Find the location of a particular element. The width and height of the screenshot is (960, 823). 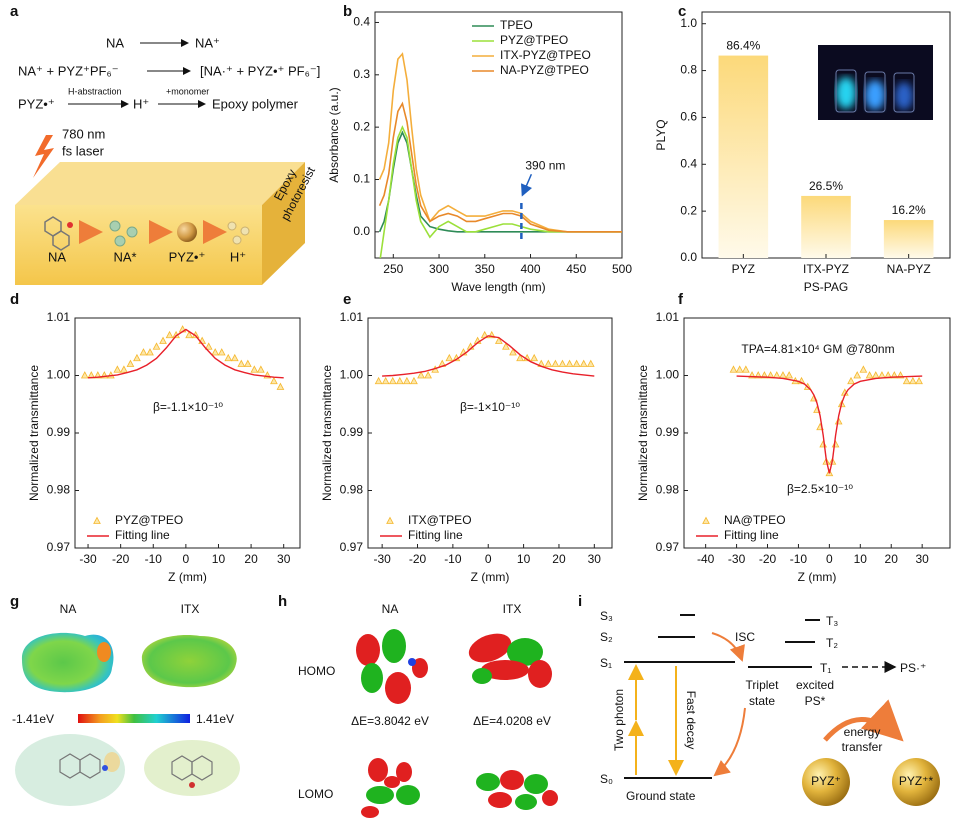

decay-label: Fast decay is located at coordinates (691, 720).